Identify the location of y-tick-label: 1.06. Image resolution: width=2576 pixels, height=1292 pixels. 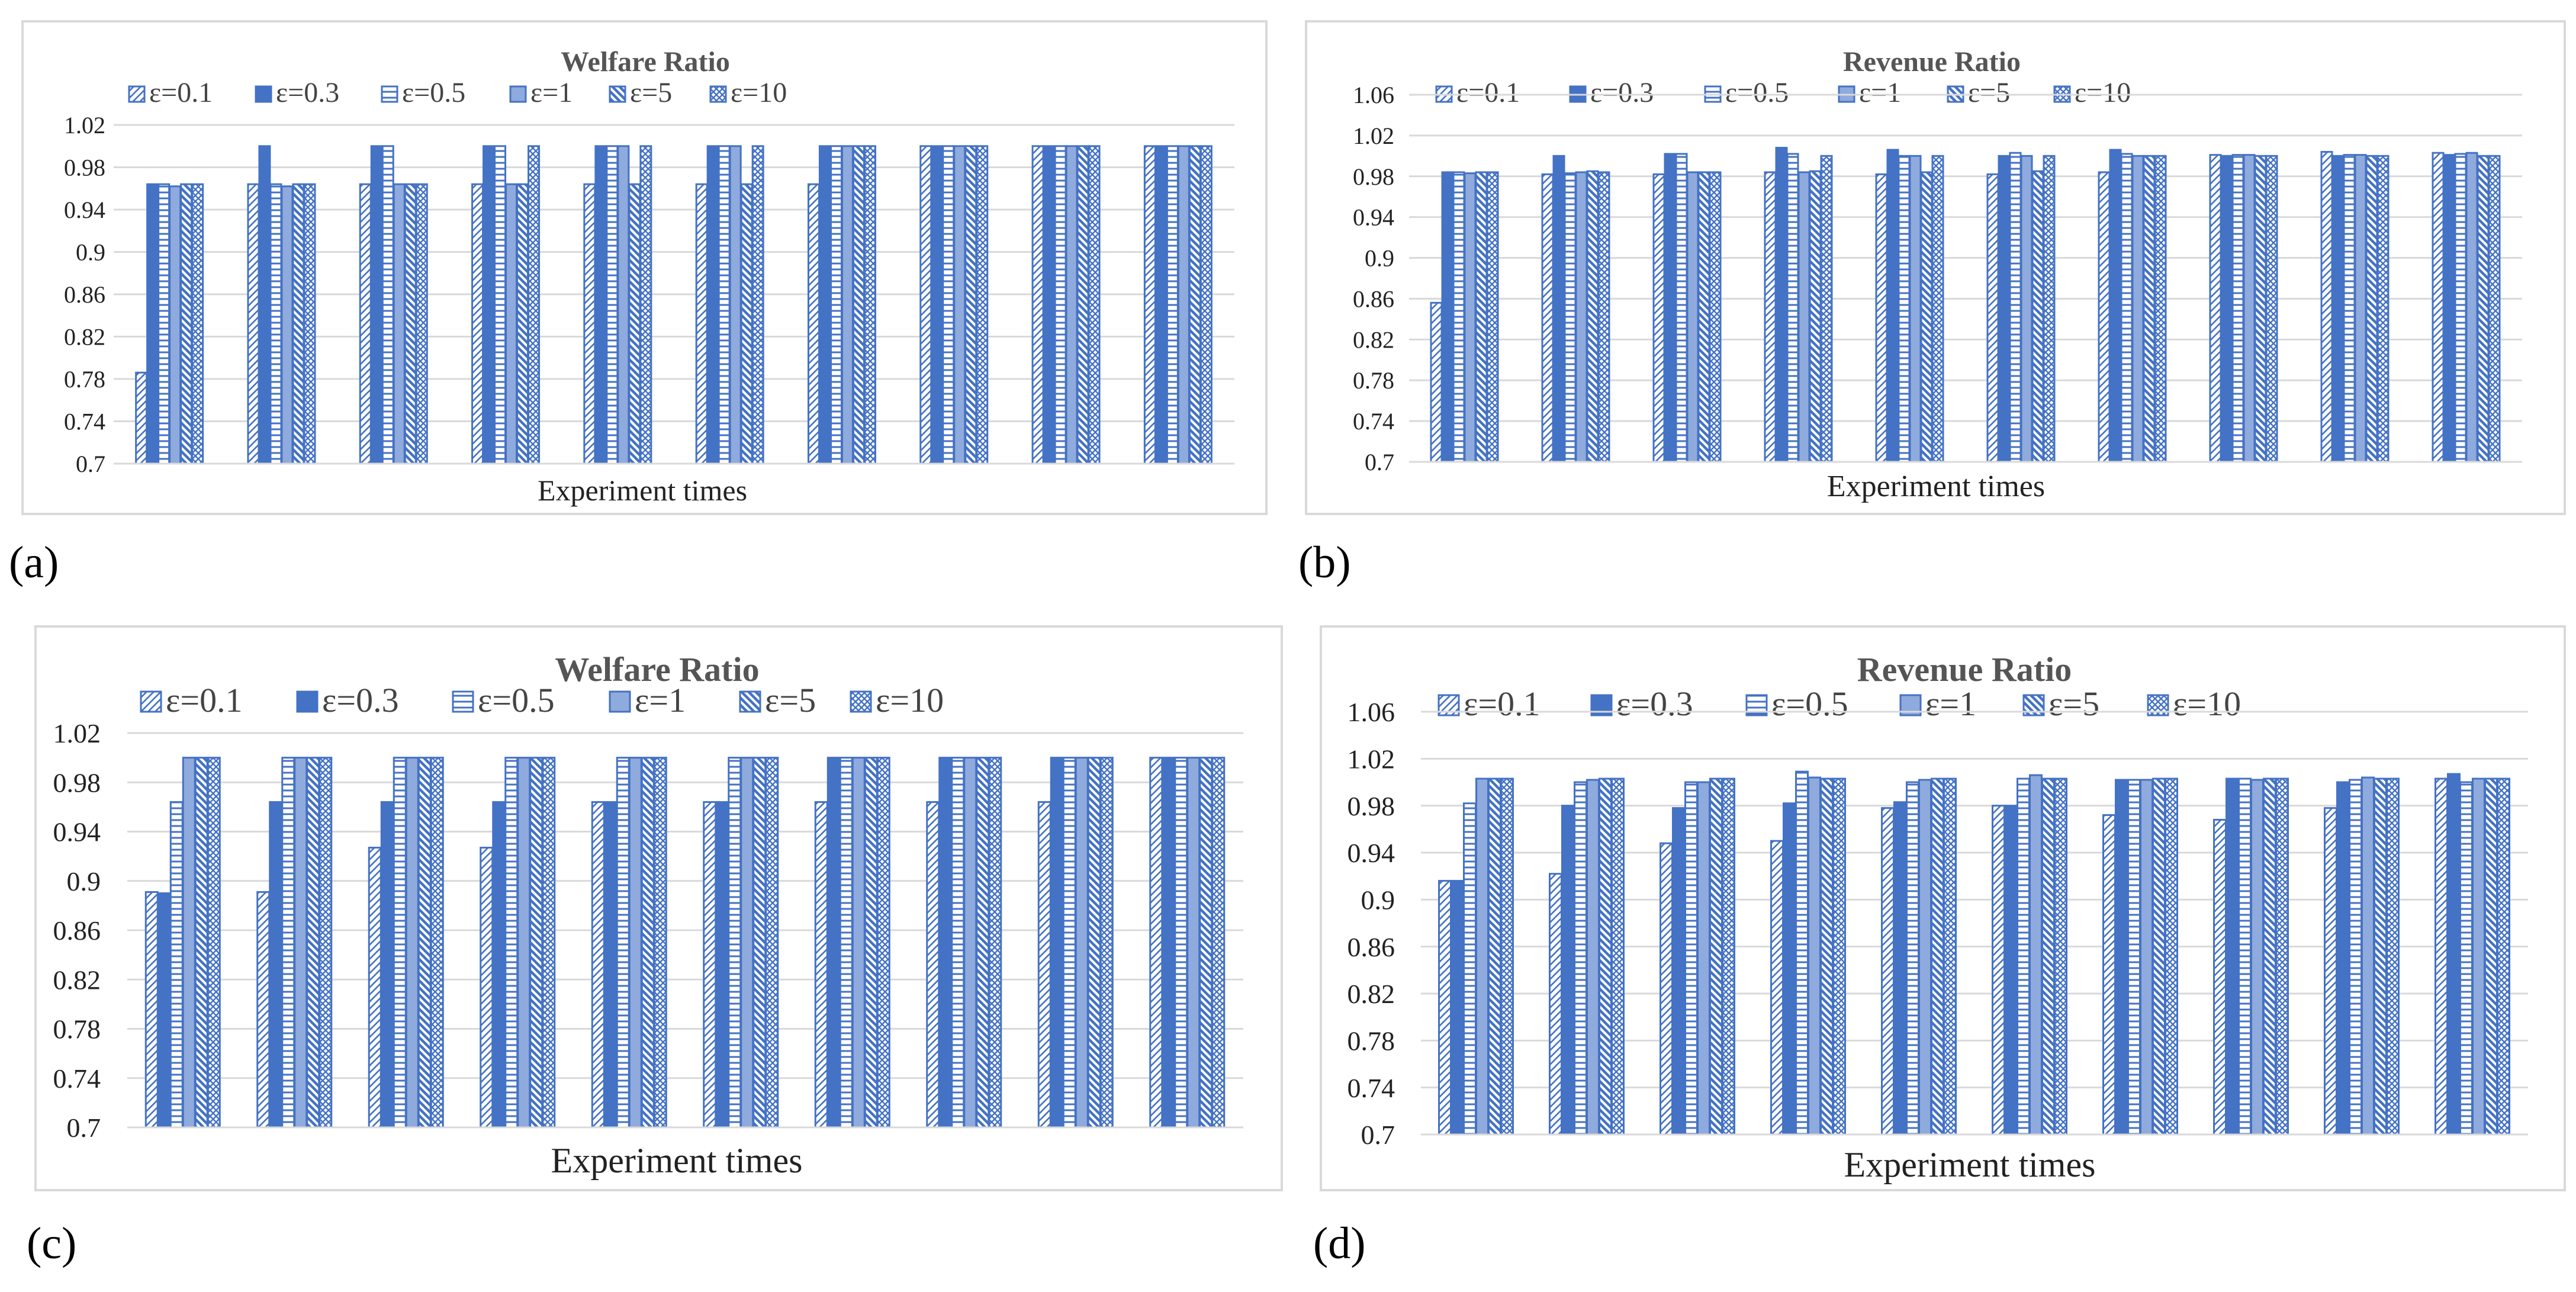
(1374, 95).